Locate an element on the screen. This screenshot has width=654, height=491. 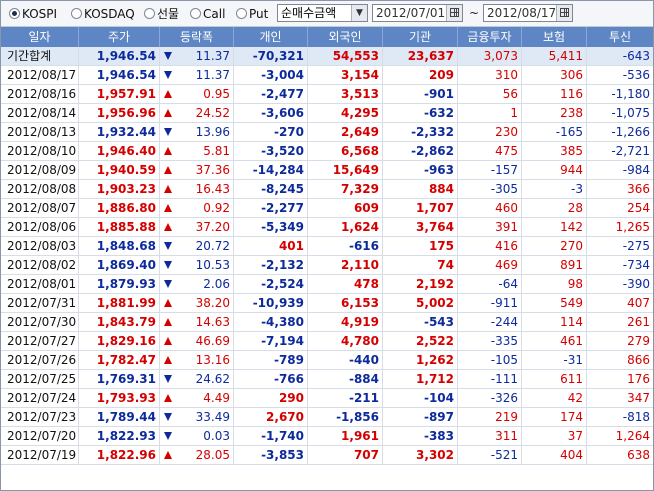
col-header-finance: 금융투자 is located at coordinates (490, 37).